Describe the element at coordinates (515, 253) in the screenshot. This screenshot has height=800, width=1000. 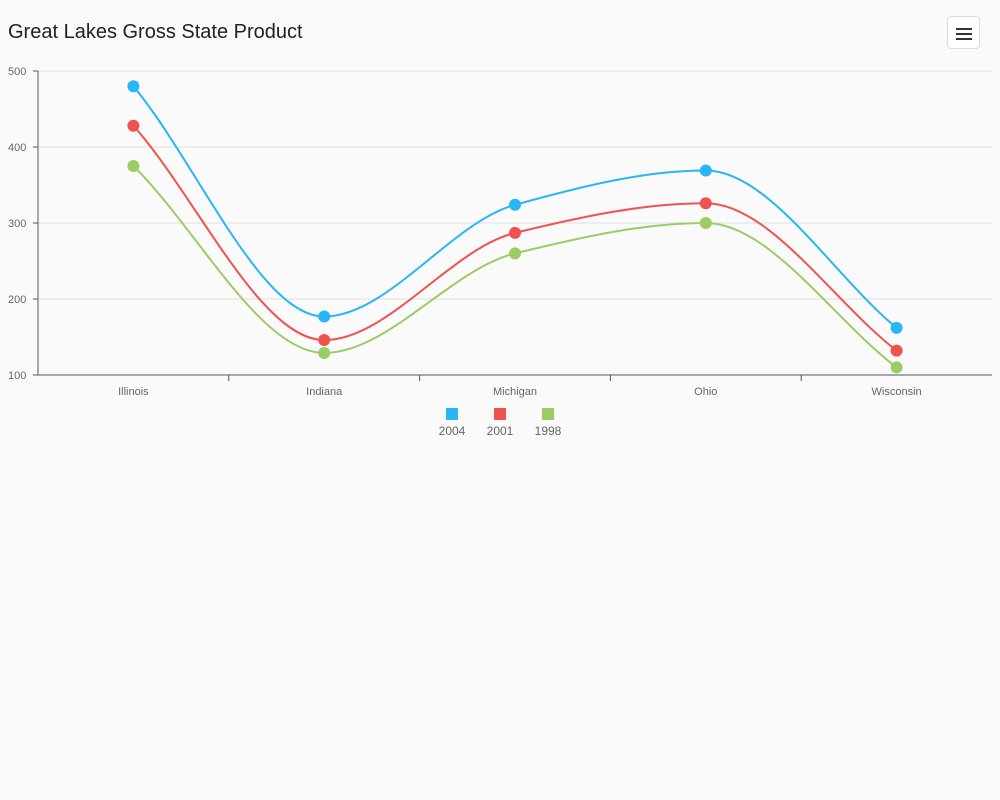
I see `data-point-1998-michigan` at that location.